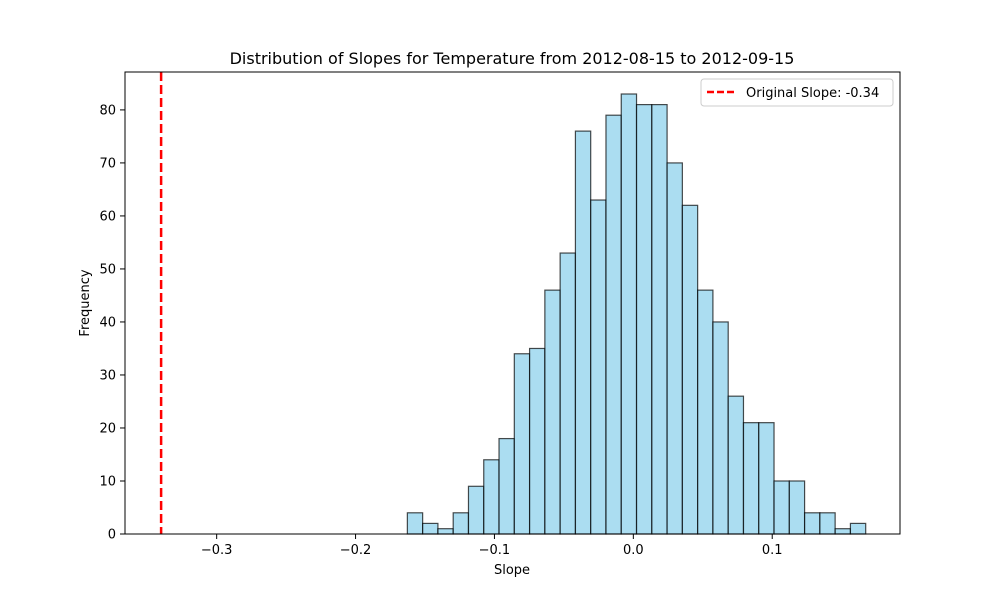 This screenshot has width=1000, height=600. What do you see at coordinates (107, 163) in the screenshot?
I see `y-tick-label: 70` at bounding box center [107, 163].